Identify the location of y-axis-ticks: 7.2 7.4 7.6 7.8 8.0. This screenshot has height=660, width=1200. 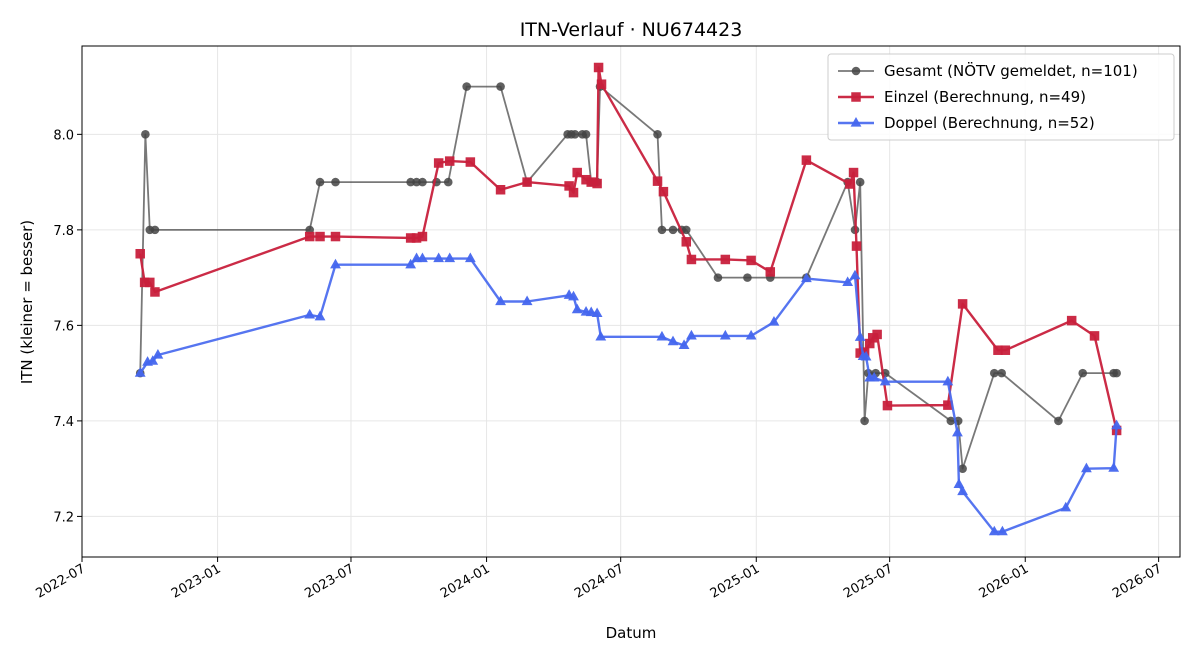
(67, 326).